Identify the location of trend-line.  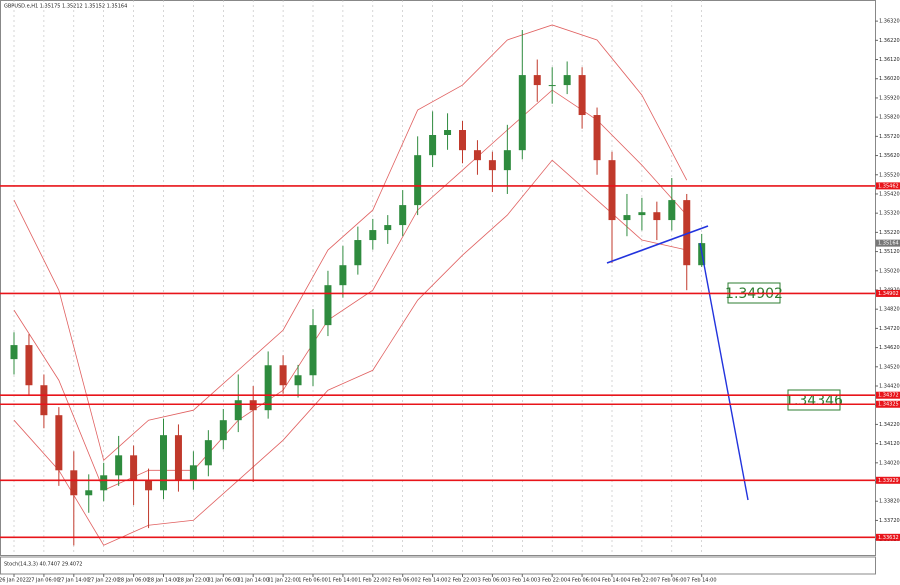
(657, 244).